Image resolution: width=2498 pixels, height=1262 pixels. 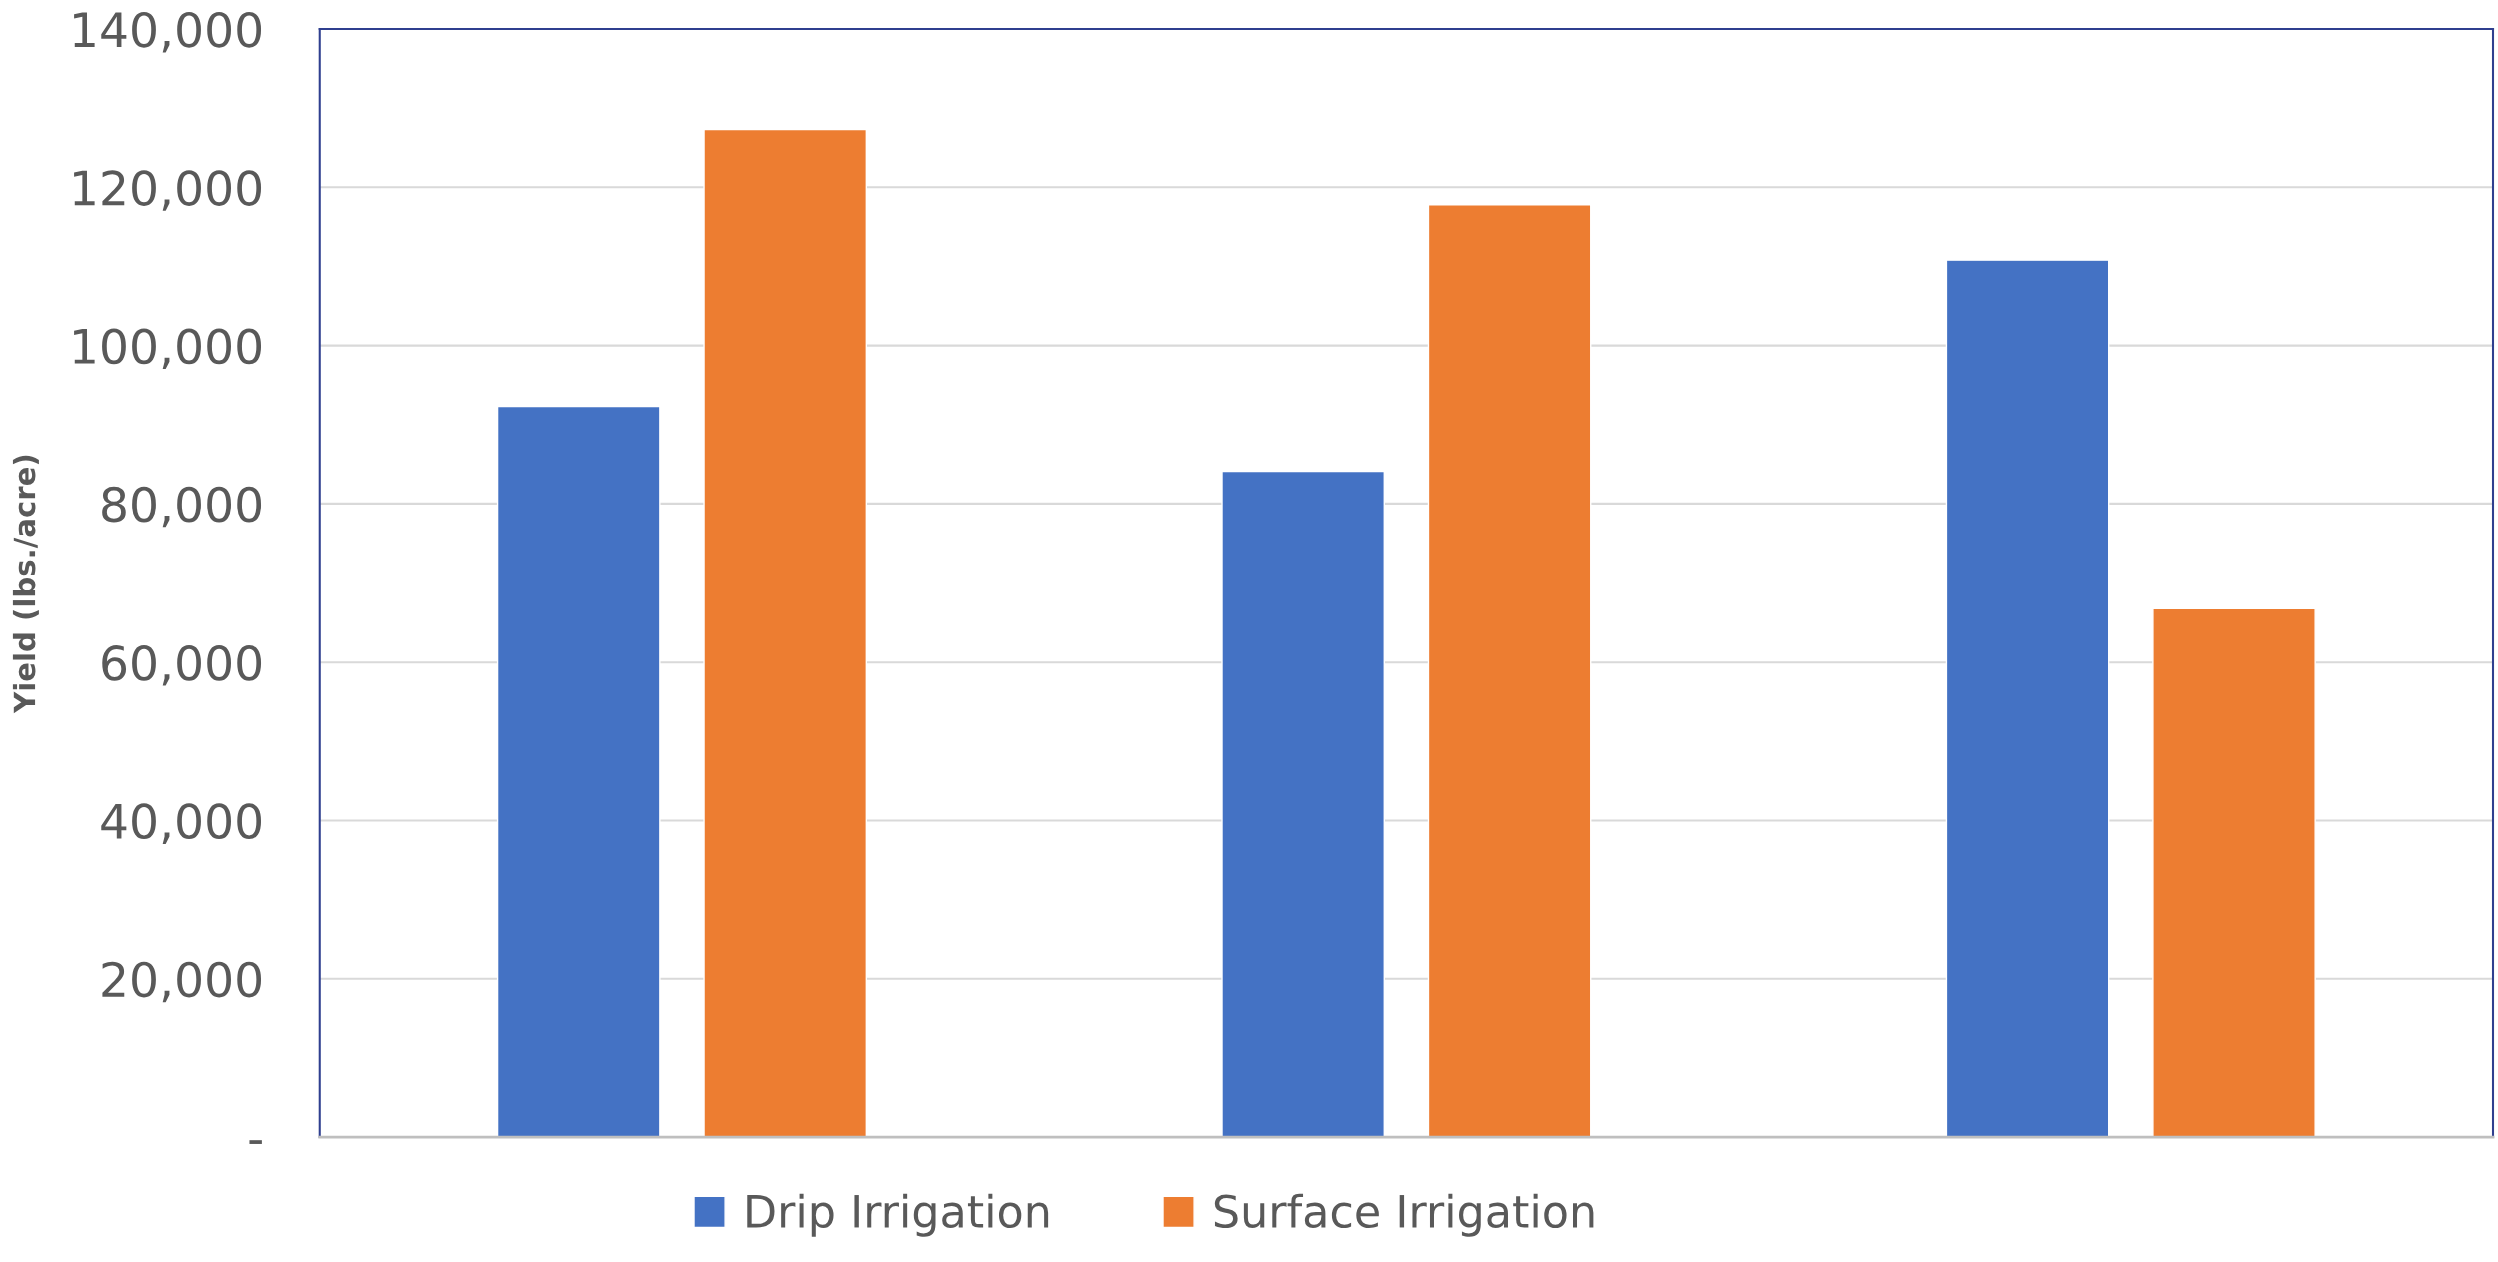 I want to click on legend-label: Drip Irrigation, so click(x=898, y=1215).